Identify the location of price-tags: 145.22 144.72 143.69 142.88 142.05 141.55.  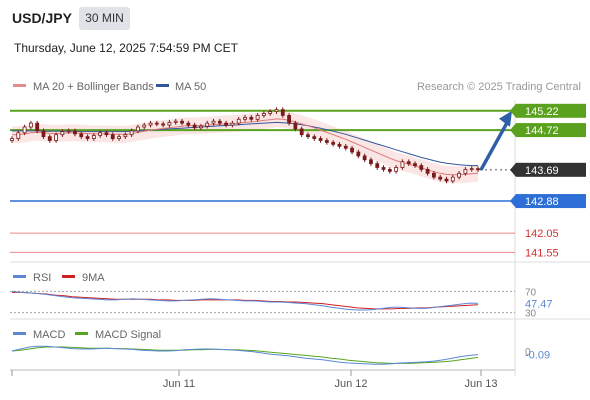
(548, 181).